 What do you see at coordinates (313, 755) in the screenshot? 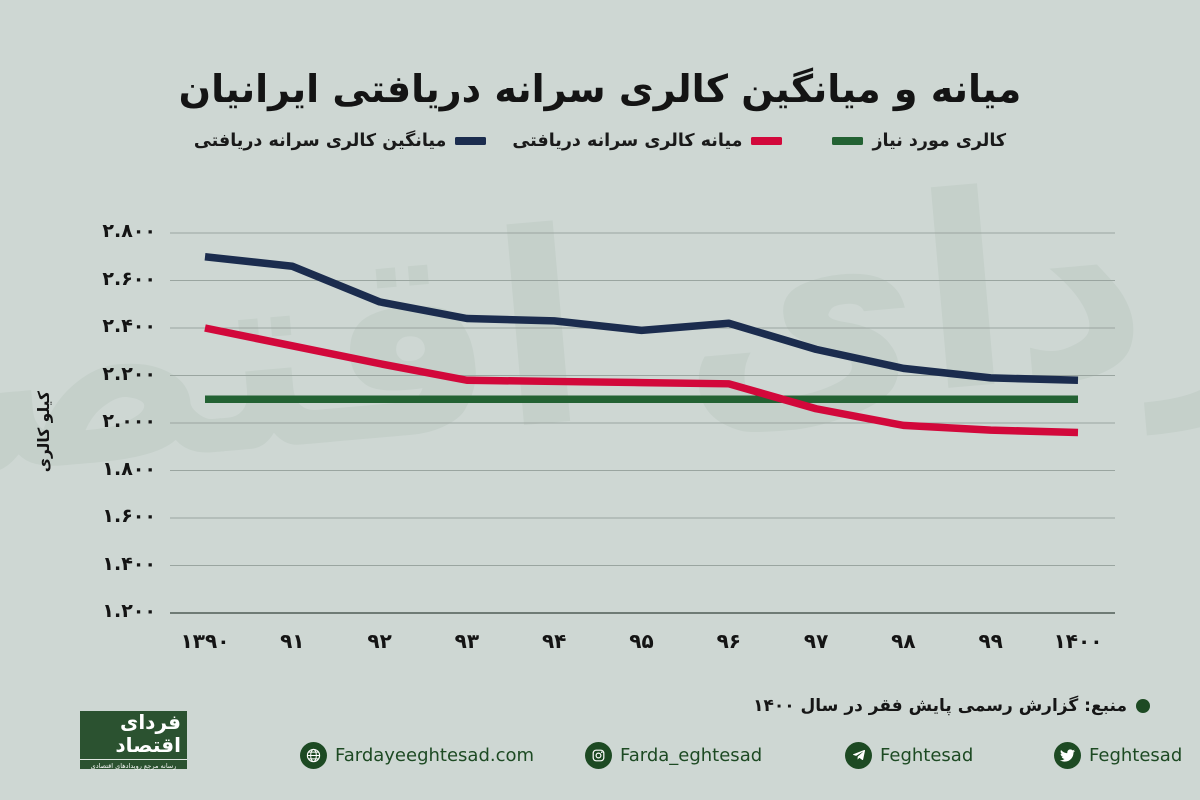
I see `globe-icon` at bounding box center [313, 755].